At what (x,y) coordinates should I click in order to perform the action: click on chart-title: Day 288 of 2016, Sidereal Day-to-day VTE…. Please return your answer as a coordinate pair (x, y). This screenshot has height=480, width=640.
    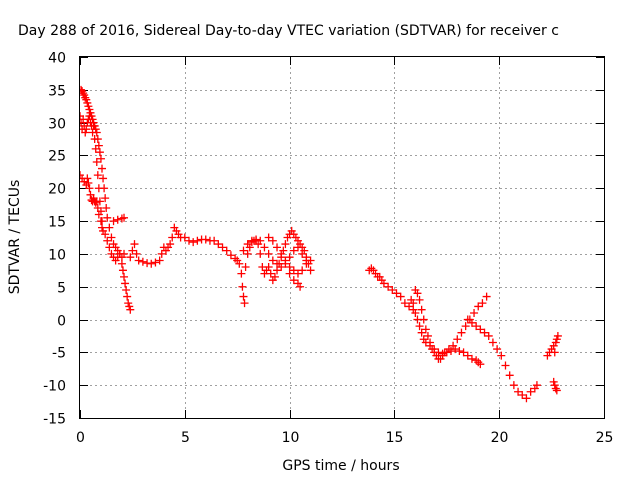
    Looking at the image, I should click on (288, 31).